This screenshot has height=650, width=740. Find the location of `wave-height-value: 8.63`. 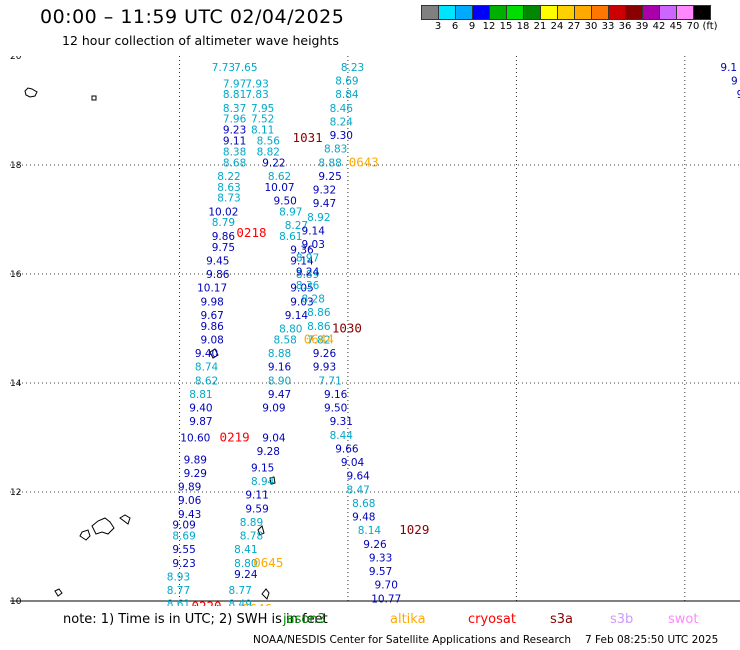

wave-height-value: 8.63 is located at coordinates (228, 188).